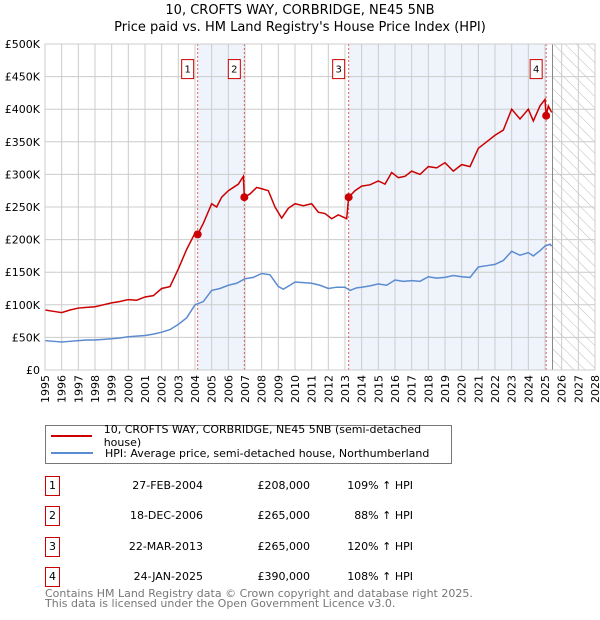 The image size is (600, 620). I want to click on sale-label: 3, so click(338, 70).